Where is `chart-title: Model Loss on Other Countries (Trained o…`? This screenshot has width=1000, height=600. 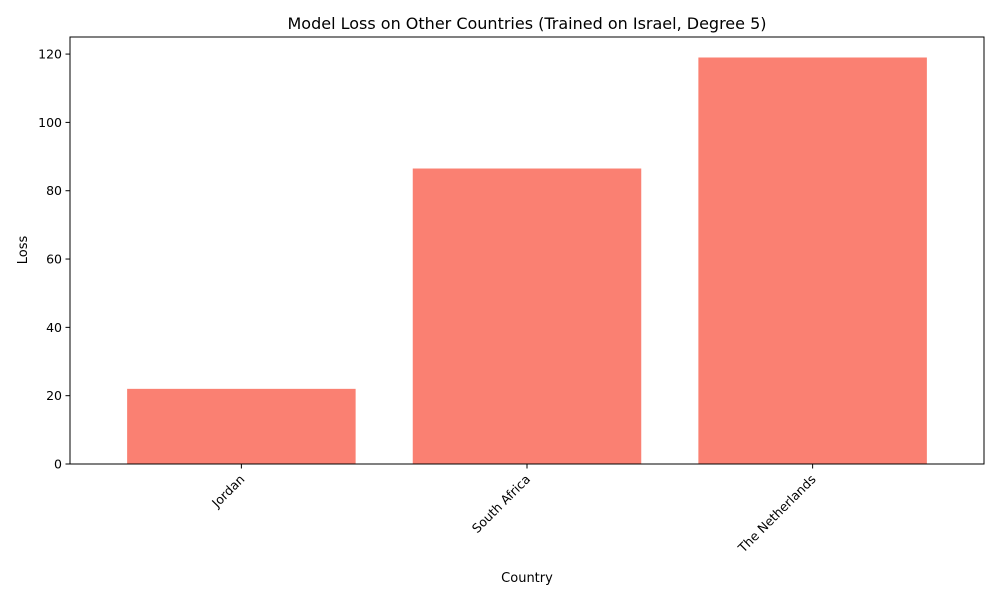
chart-title: Model Loss on Other Countries (Trained o… is located at coordinates (526, 23).